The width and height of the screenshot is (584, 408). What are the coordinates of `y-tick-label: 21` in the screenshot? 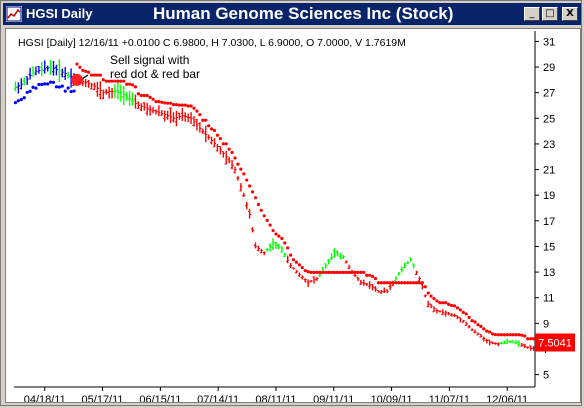 It's located at (549, 171).